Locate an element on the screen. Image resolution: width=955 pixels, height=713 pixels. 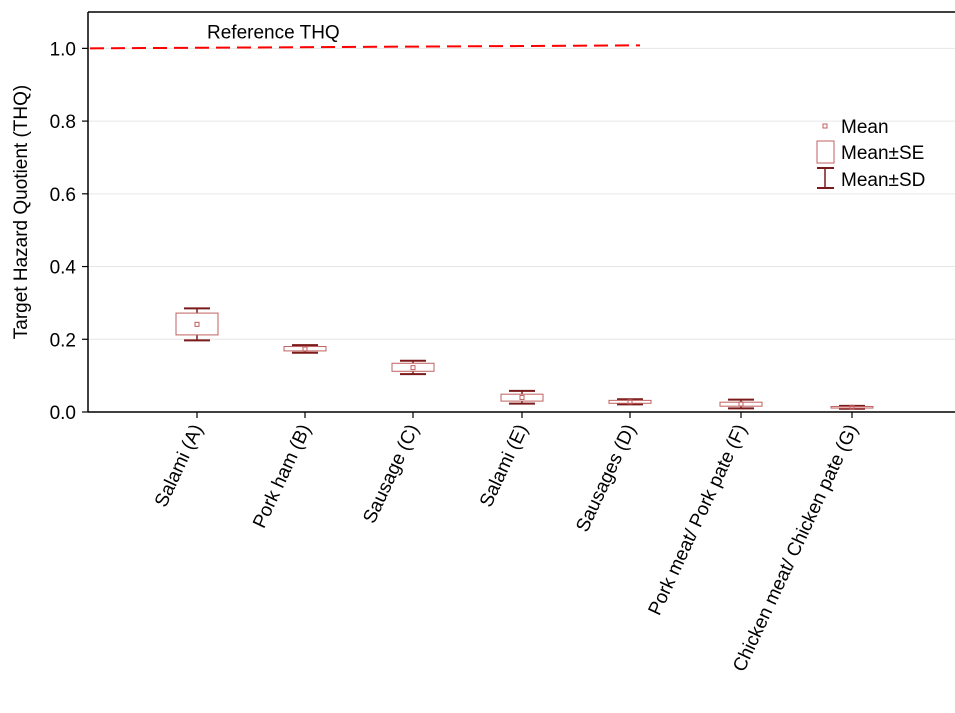
y-tick-label: 0.6 is located at coordinates (63, 195).